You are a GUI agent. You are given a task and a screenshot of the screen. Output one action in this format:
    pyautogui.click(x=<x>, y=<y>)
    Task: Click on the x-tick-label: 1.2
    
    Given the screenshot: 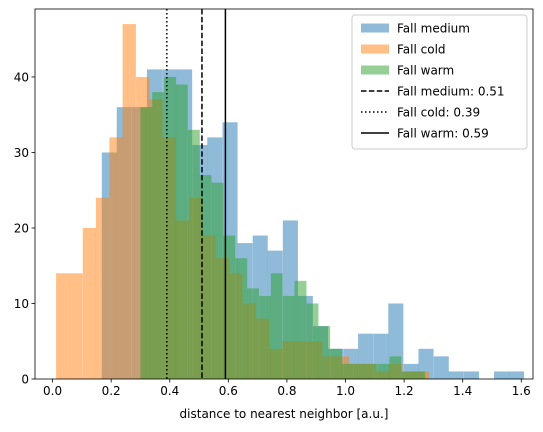 What is the action you would take?
    pyautogui.click(x=404, y=391)
    